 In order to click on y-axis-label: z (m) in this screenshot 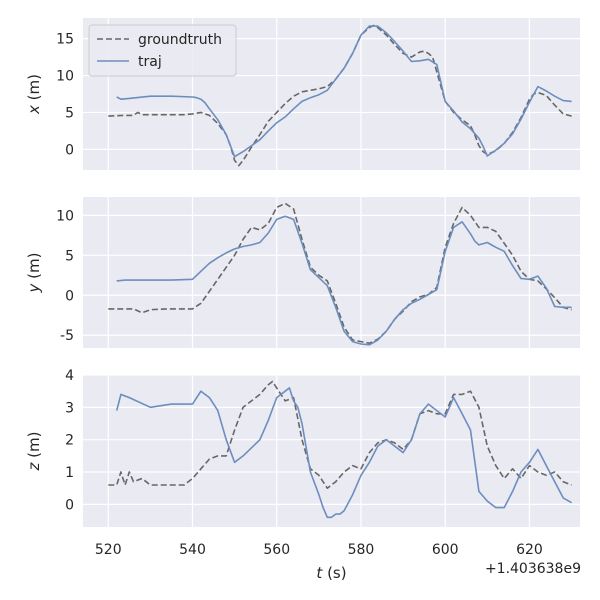, I will do `click(34, 452)`.